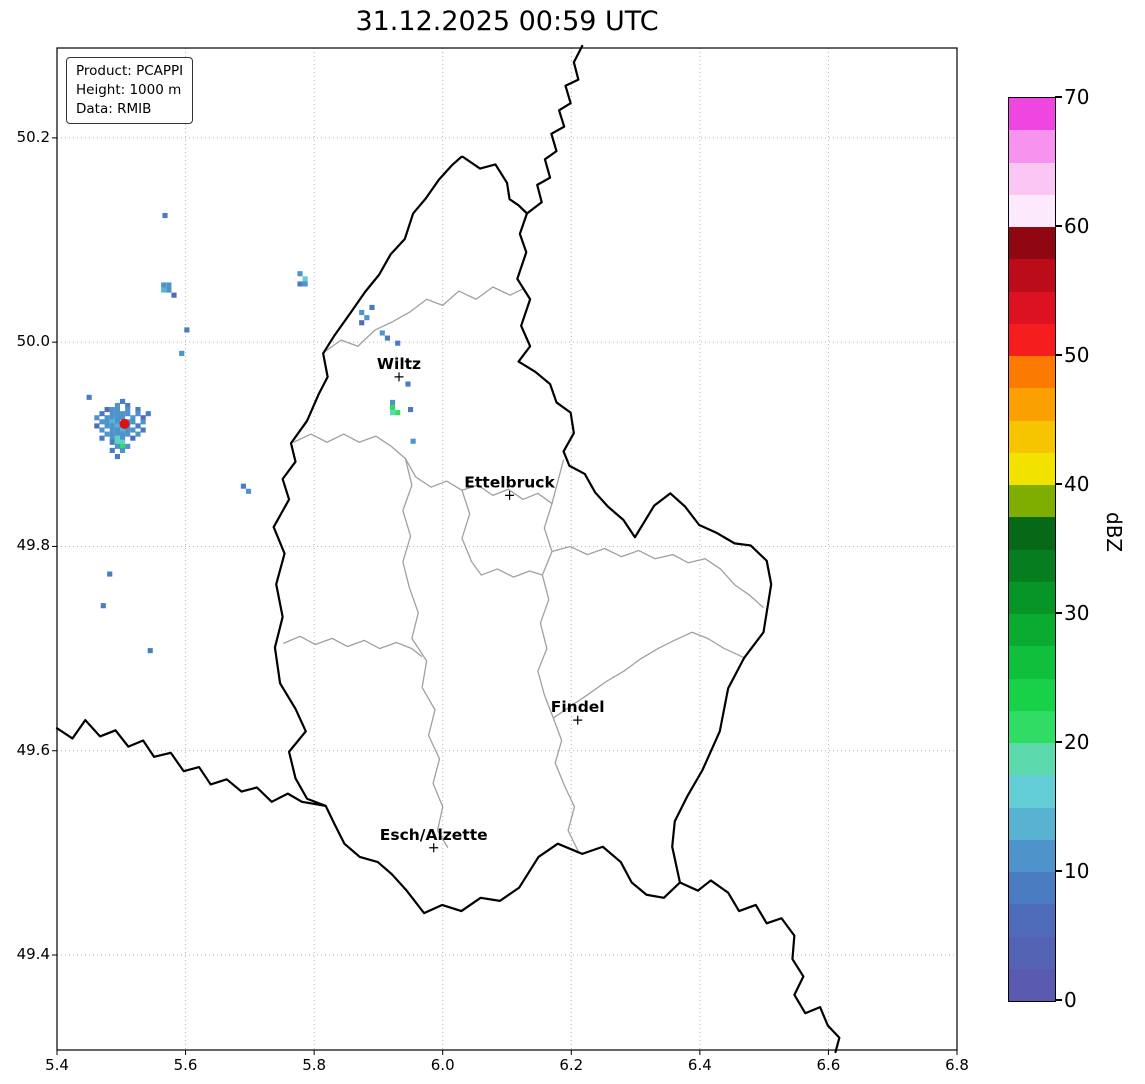  Describe the element at coordinates (1114, 532) in the screenshot. I see `colorbar-axis-label: dBZ` at that location.